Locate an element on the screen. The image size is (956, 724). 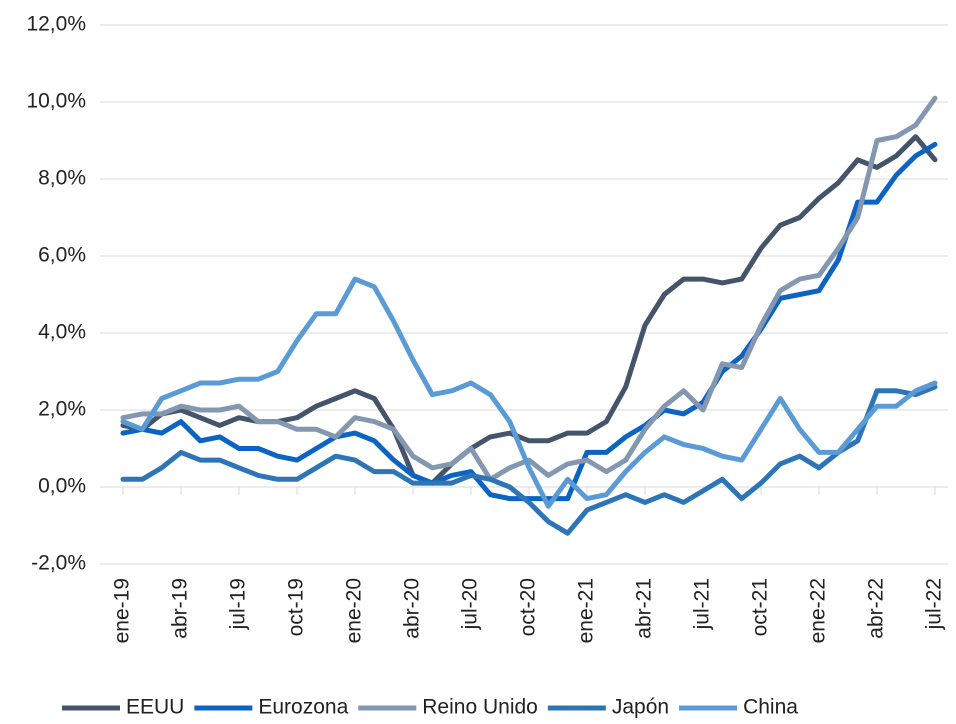
y-tick-label: 8,0% is located at coordinates (62, 178).